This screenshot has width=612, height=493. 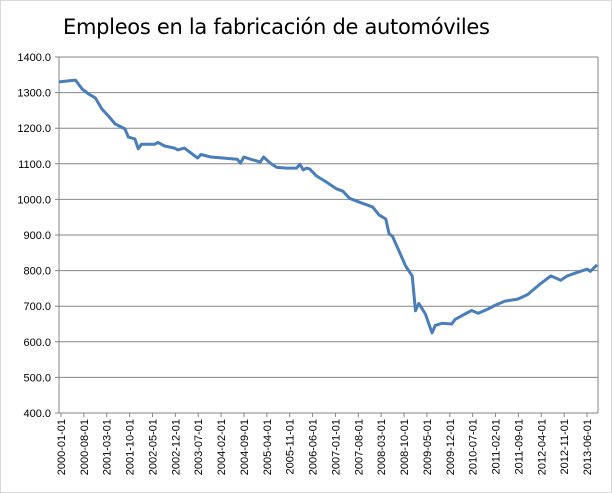 I want to click on y-tick-label: 400.0, so click(x=37, y=414).